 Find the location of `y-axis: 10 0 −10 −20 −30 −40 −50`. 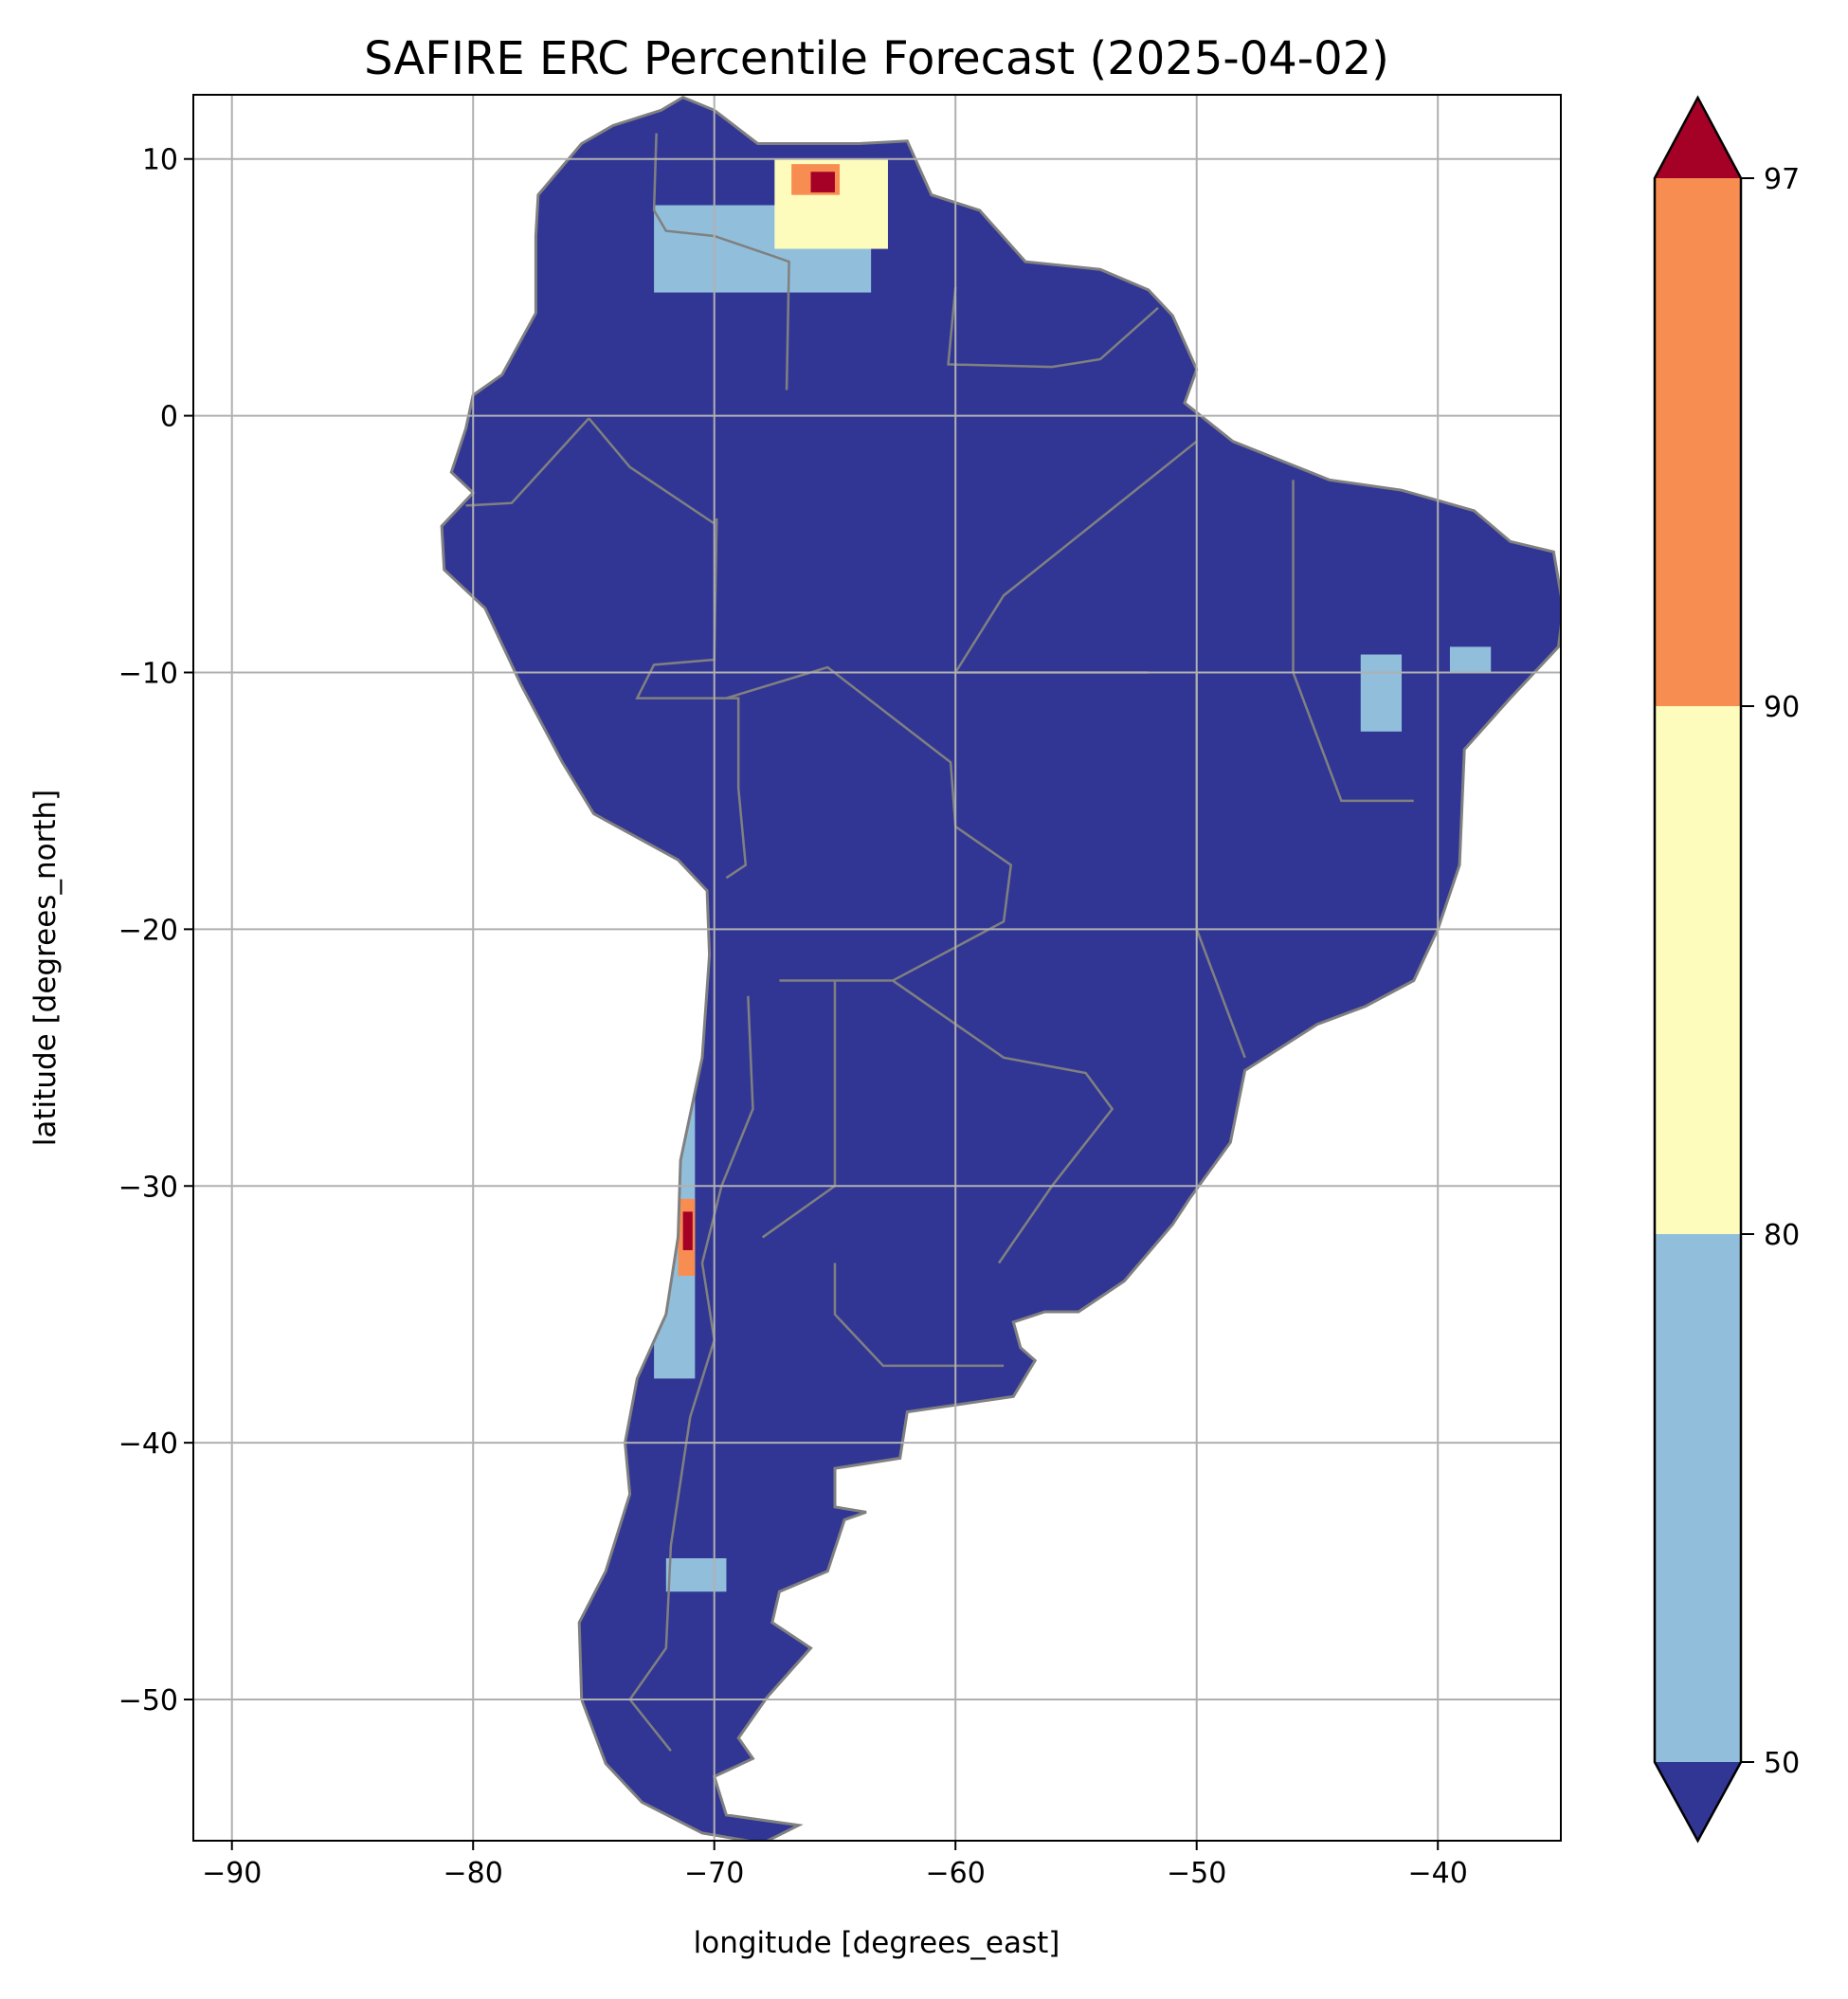

y-axis: 10 0 −10 −20 −30 −40 −50 is located at coordinates (155, 931).